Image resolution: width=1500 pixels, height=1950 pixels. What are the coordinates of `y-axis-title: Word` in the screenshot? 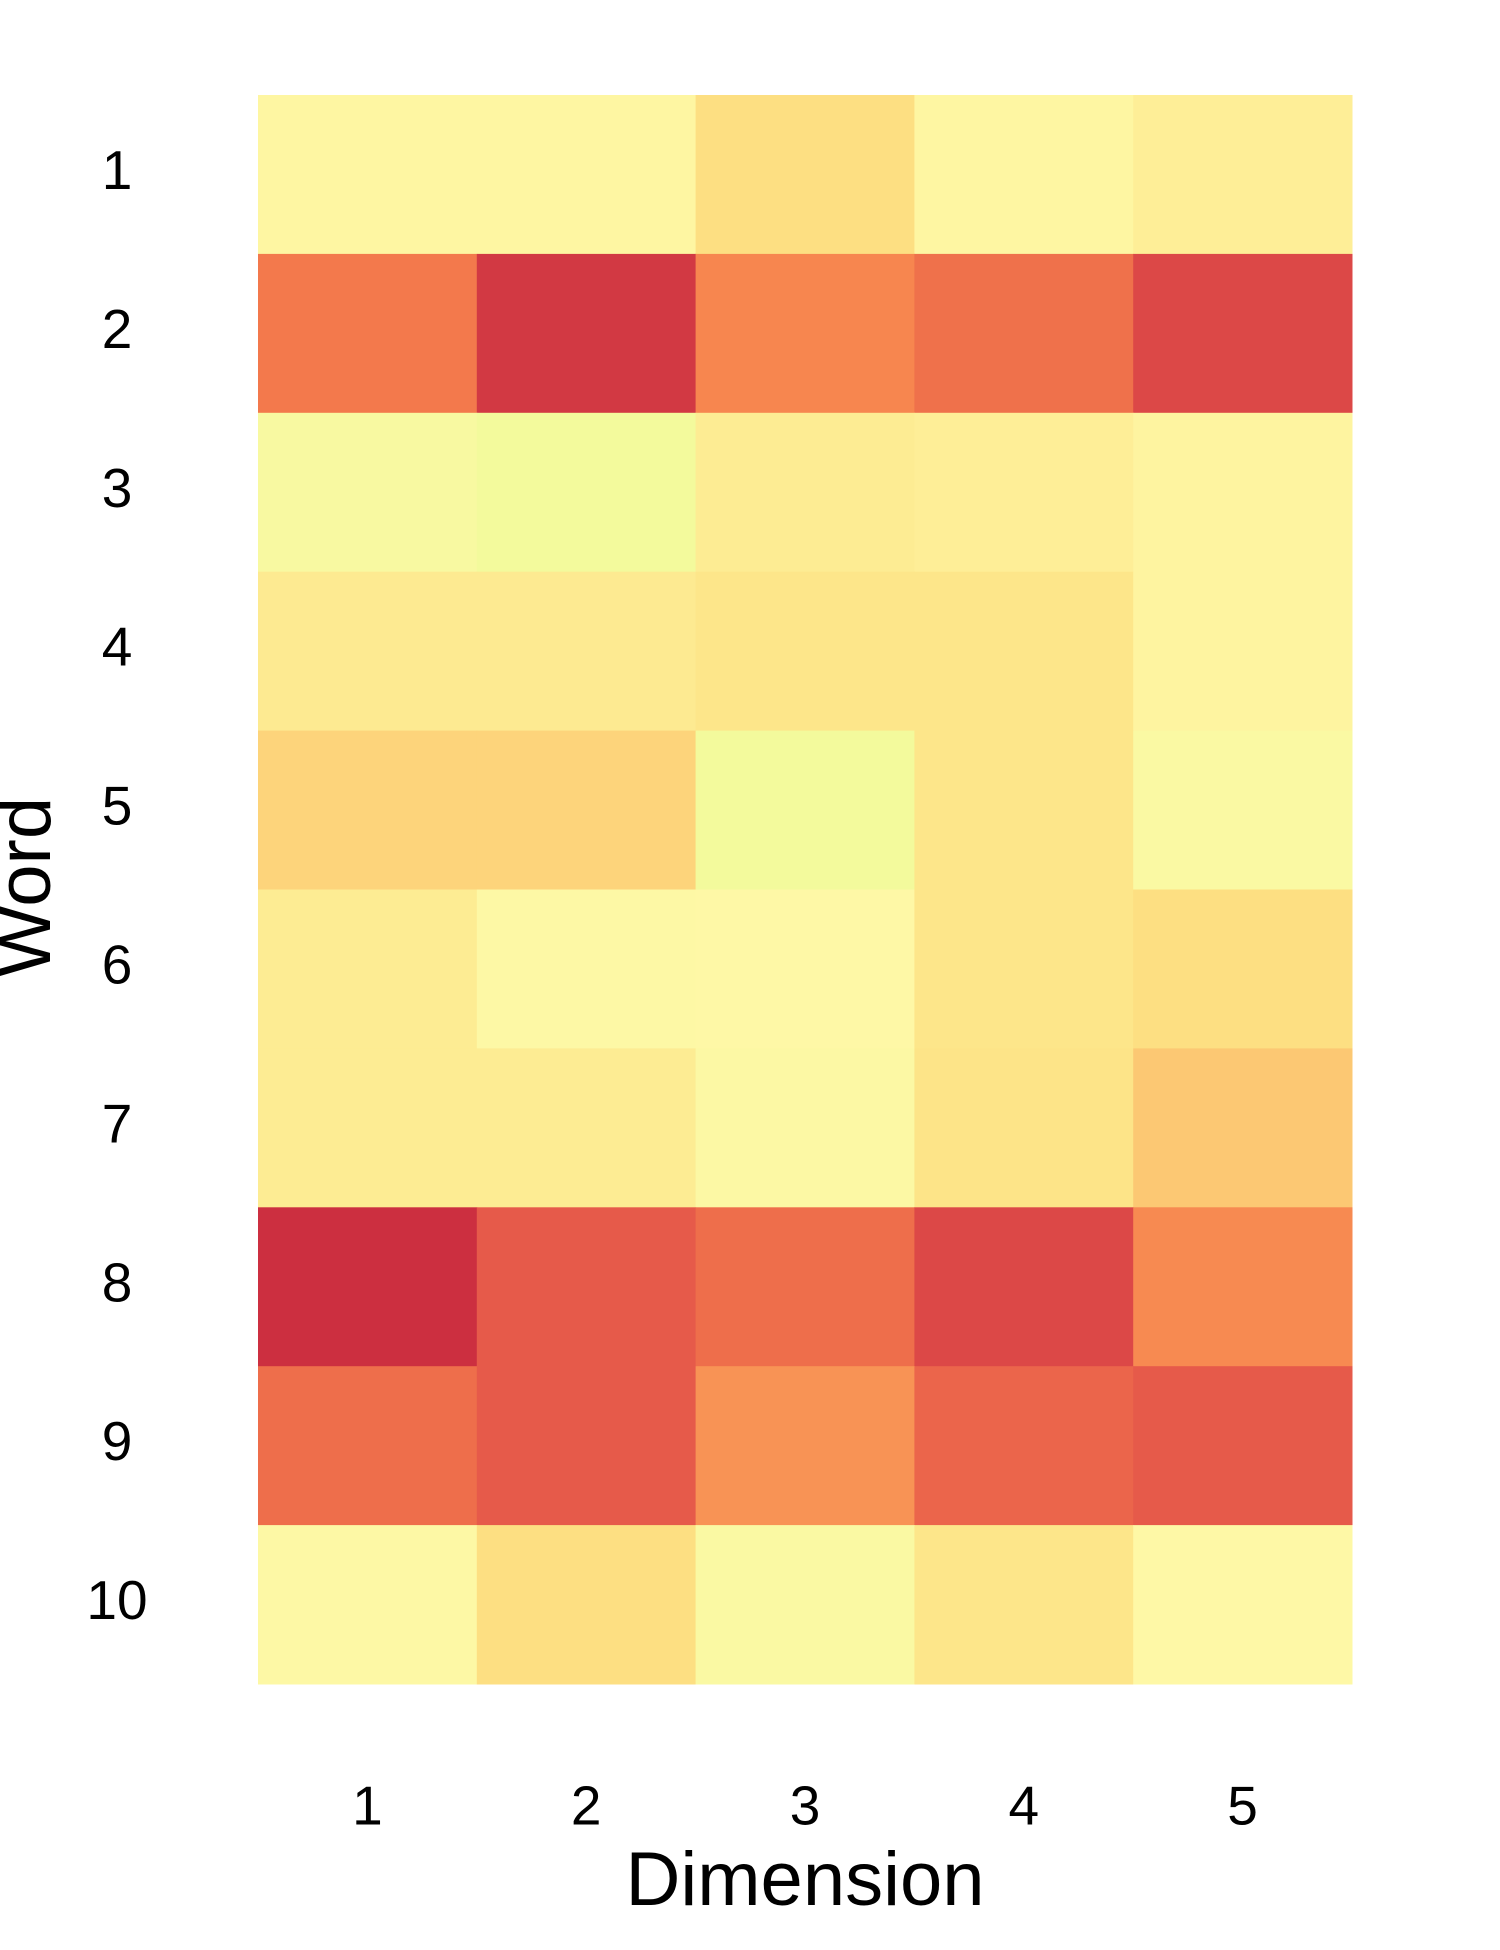 It's located at (33, 887).